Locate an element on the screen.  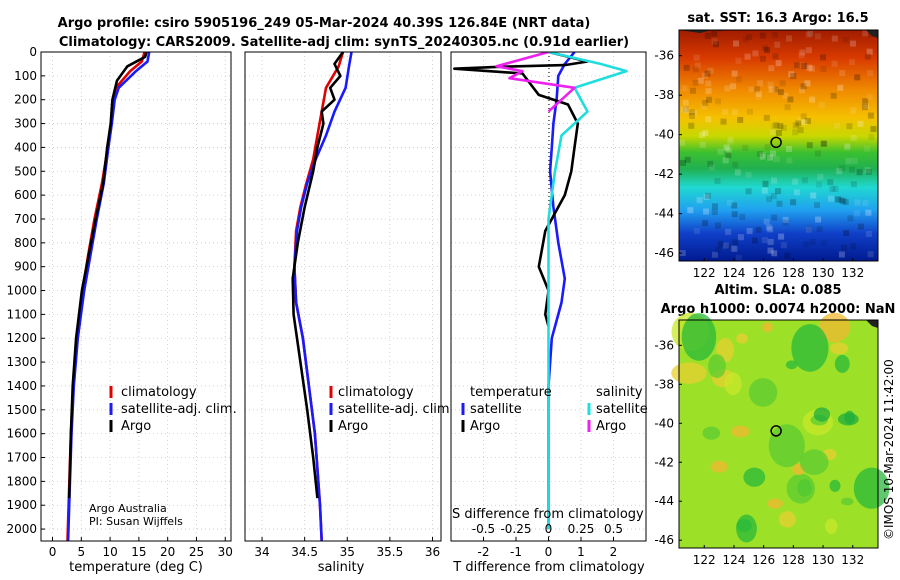
coastline is located at coordinates (872, 324).